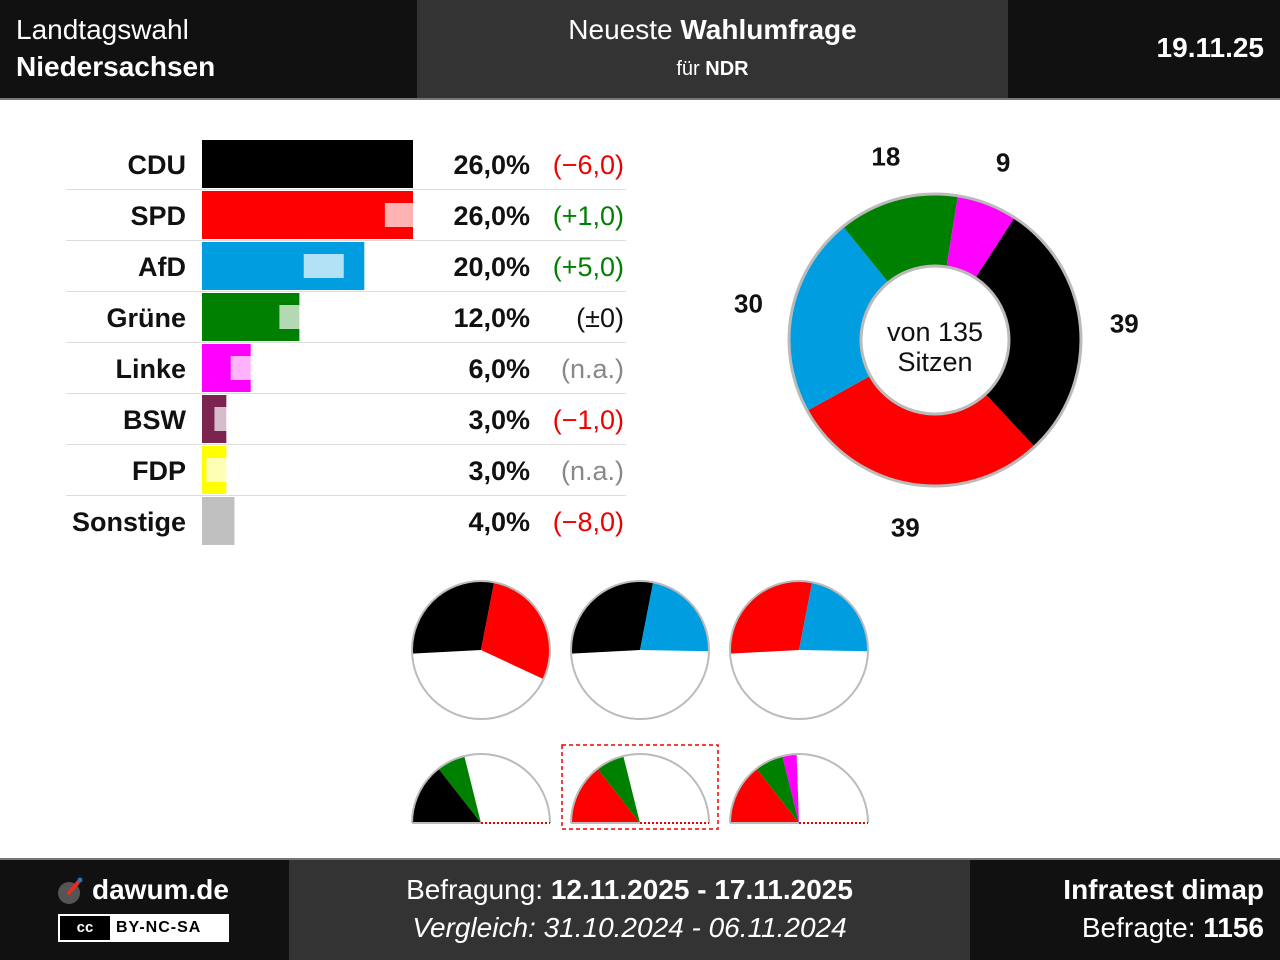 This screenshot has height=960, width=1280. Describe the element at coordinates (299, 521) in the screenshot. I see `previous-marker-sonstige` at that location.